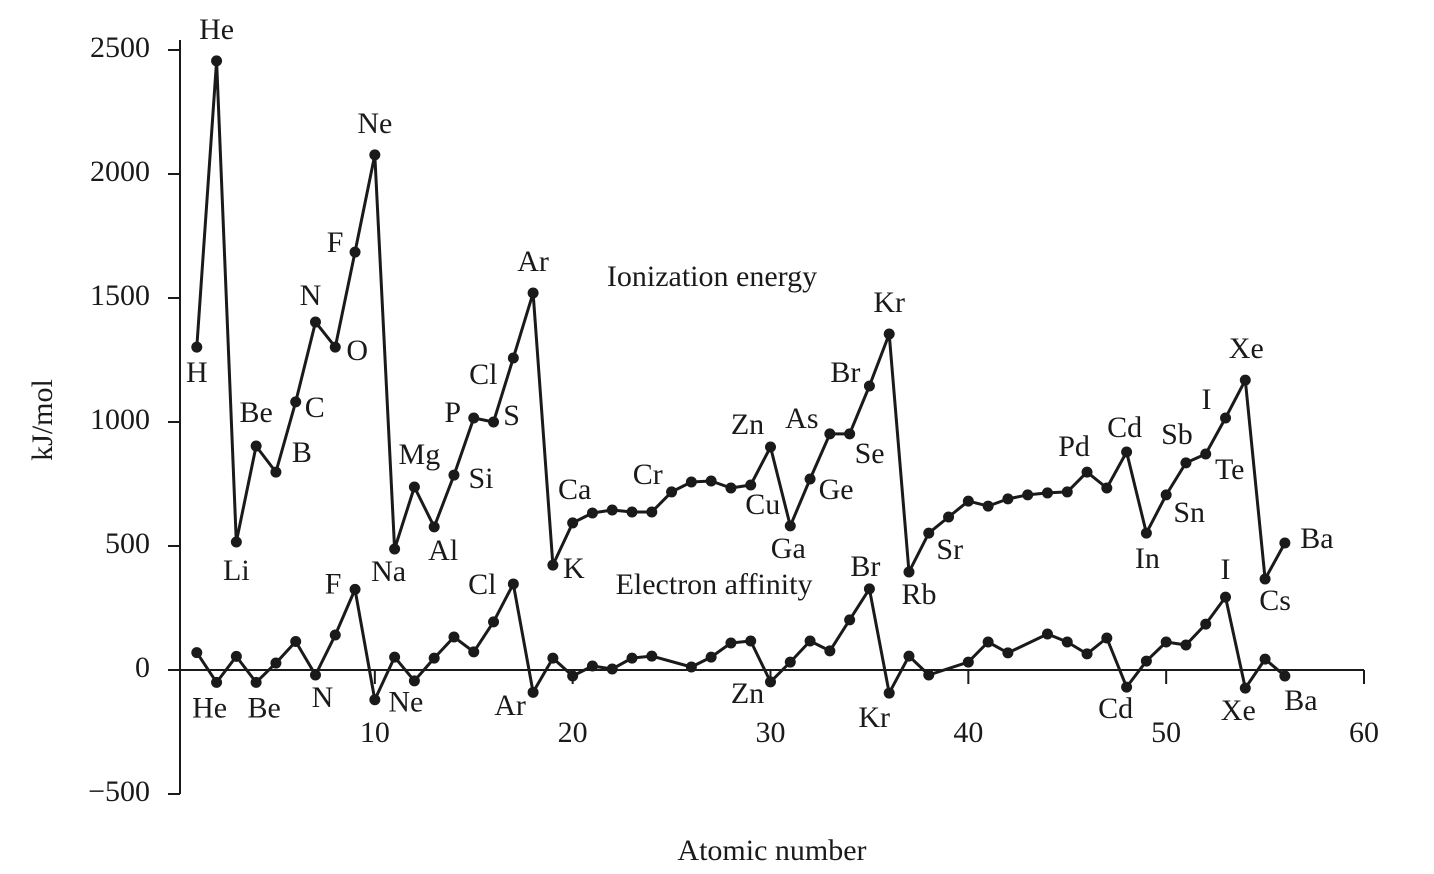 This screenshot has height=874, width=1434. Describe the element at coordinates (142, 667) in the screenshot. I see `y-tick-label: 0` at that location.